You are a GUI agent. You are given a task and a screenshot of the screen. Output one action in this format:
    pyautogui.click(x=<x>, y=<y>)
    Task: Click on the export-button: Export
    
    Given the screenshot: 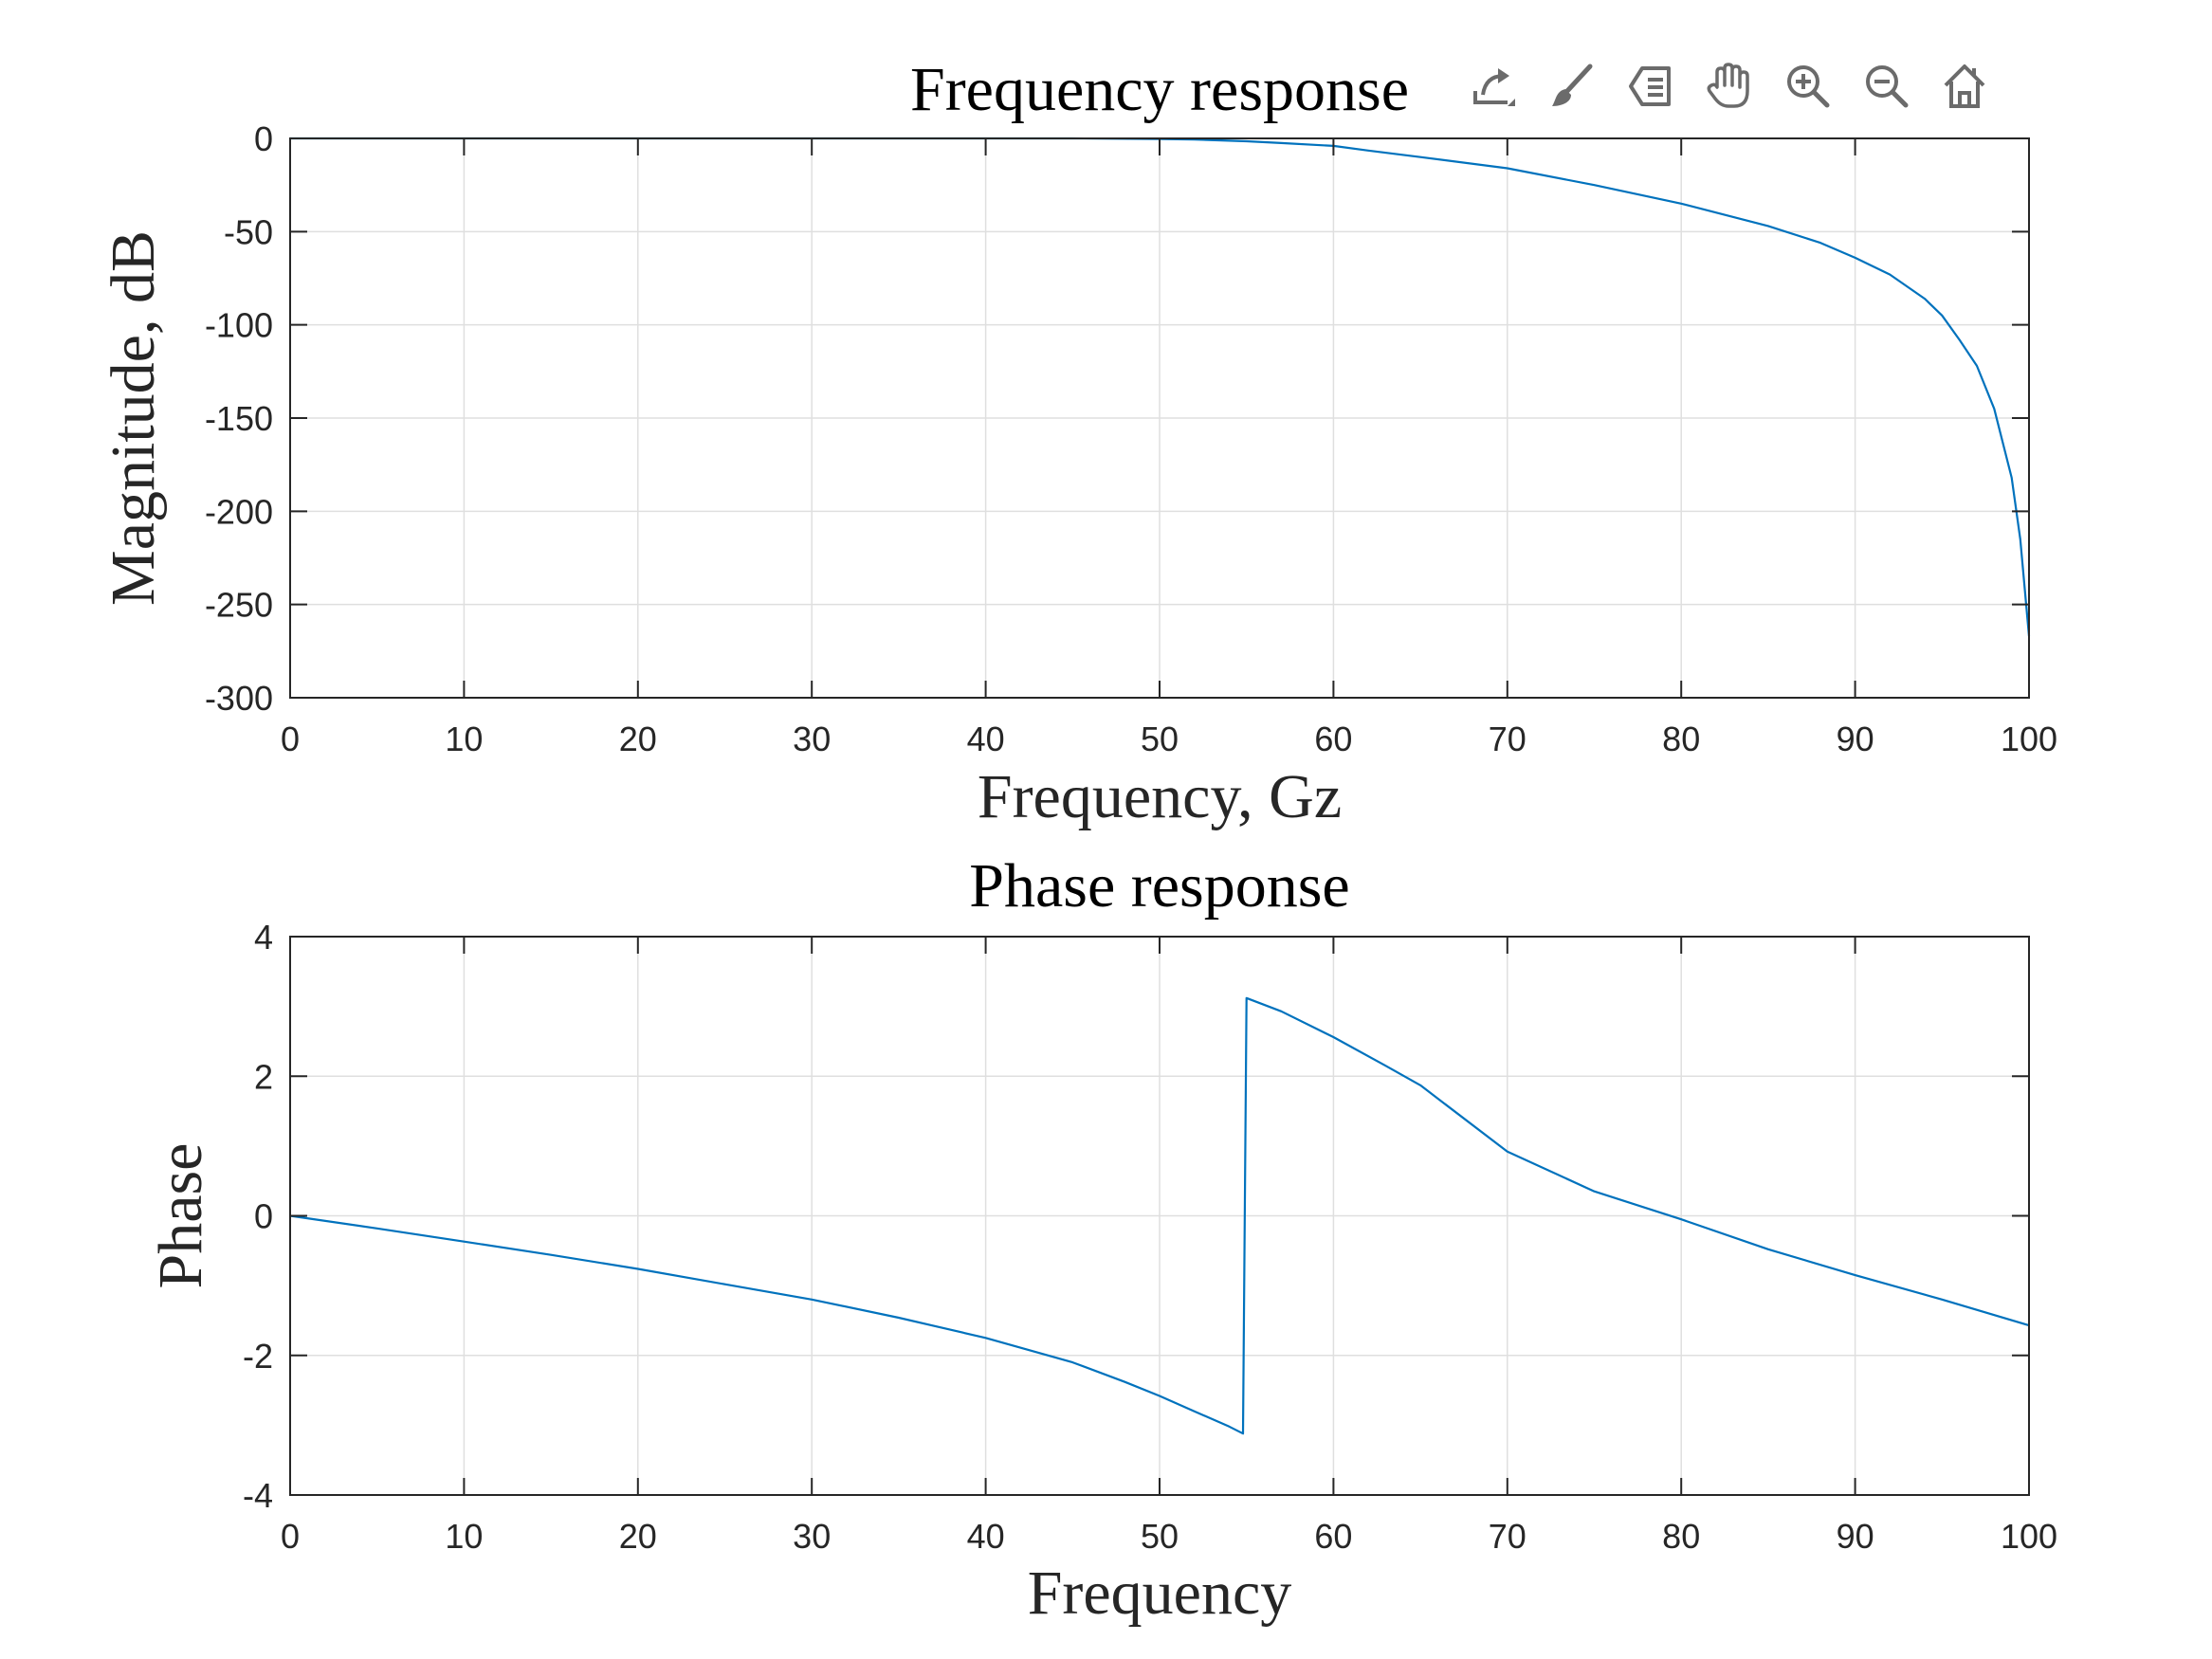 What is the action you would take?
    pyautogui.click(x=1493, y=86)
    